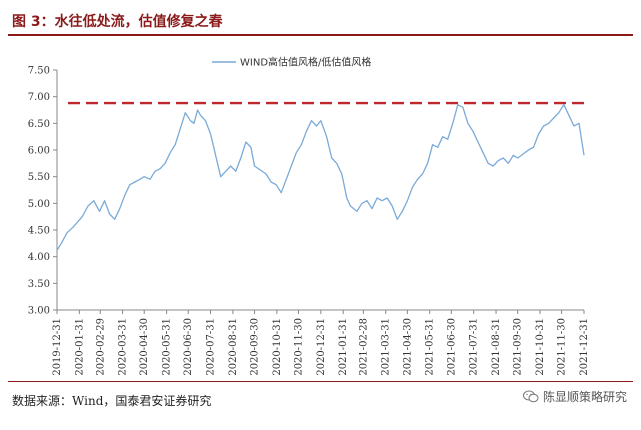  I want to click on y-tick-label: 7.50, so click(39, 71).